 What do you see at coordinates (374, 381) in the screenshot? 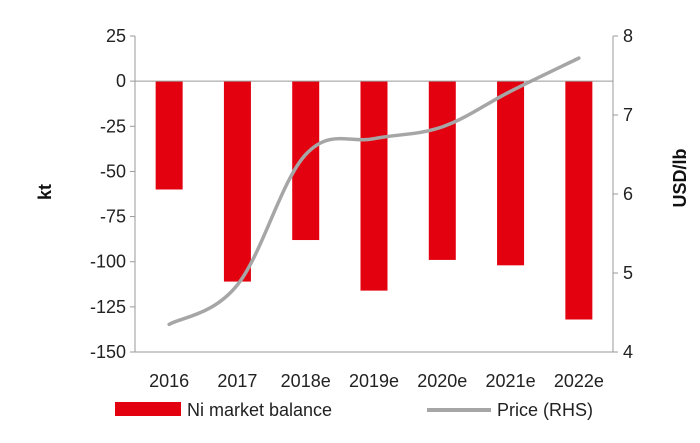
I see `x-tick-label: 2019e` at bounding box center [374, 381].